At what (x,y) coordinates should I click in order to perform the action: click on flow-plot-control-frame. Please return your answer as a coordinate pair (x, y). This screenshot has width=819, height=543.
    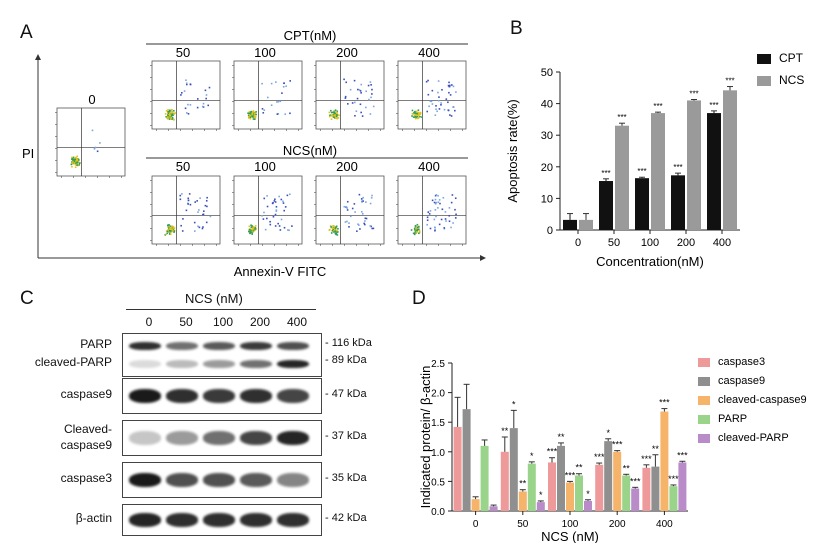
    Looking at the image, I should click on (91, 142).